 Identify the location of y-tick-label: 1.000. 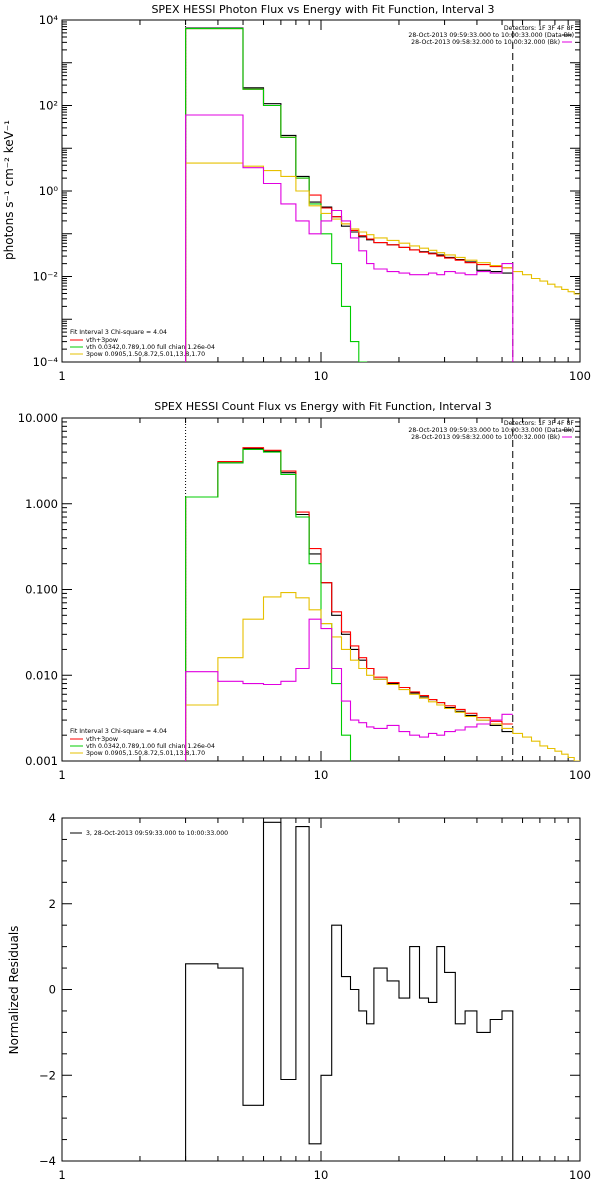
(41, 504).